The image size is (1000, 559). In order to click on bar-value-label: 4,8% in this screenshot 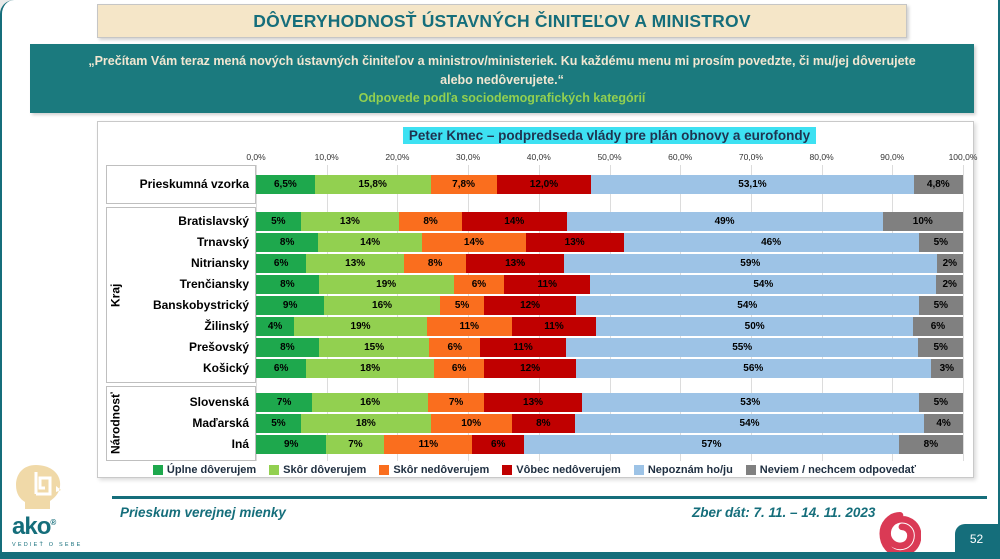, I will do `click(938, 184)`.